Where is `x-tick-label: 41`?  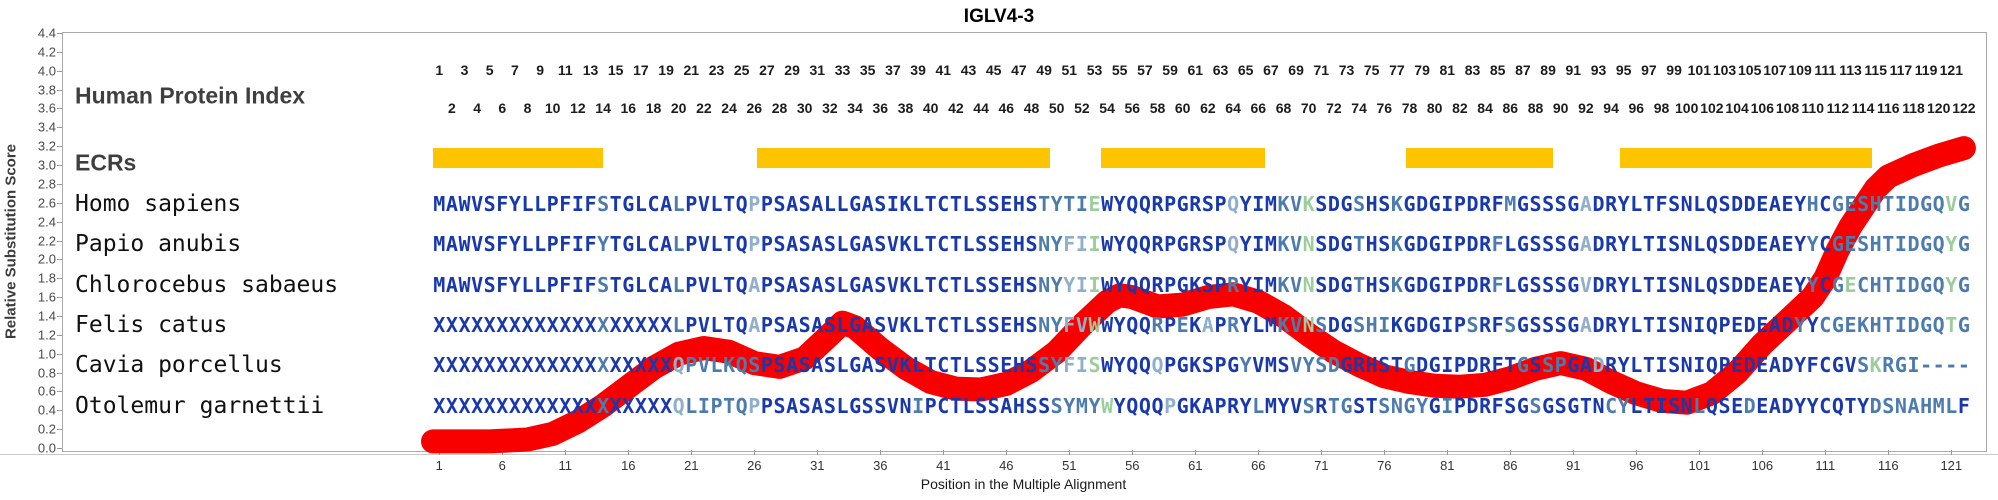
x-tick-label: 41 is located at coordinates (943, 465).